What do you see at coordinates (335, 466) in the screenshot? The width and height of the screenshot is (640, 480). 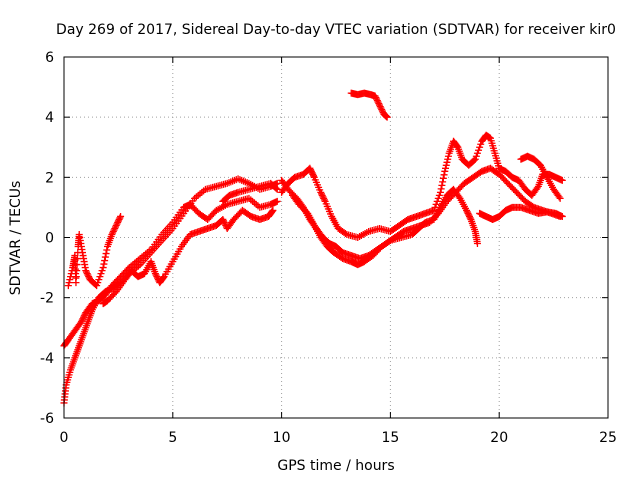 I see `x-axis-label: GPS time / hours` at bounding box center [335, 466].